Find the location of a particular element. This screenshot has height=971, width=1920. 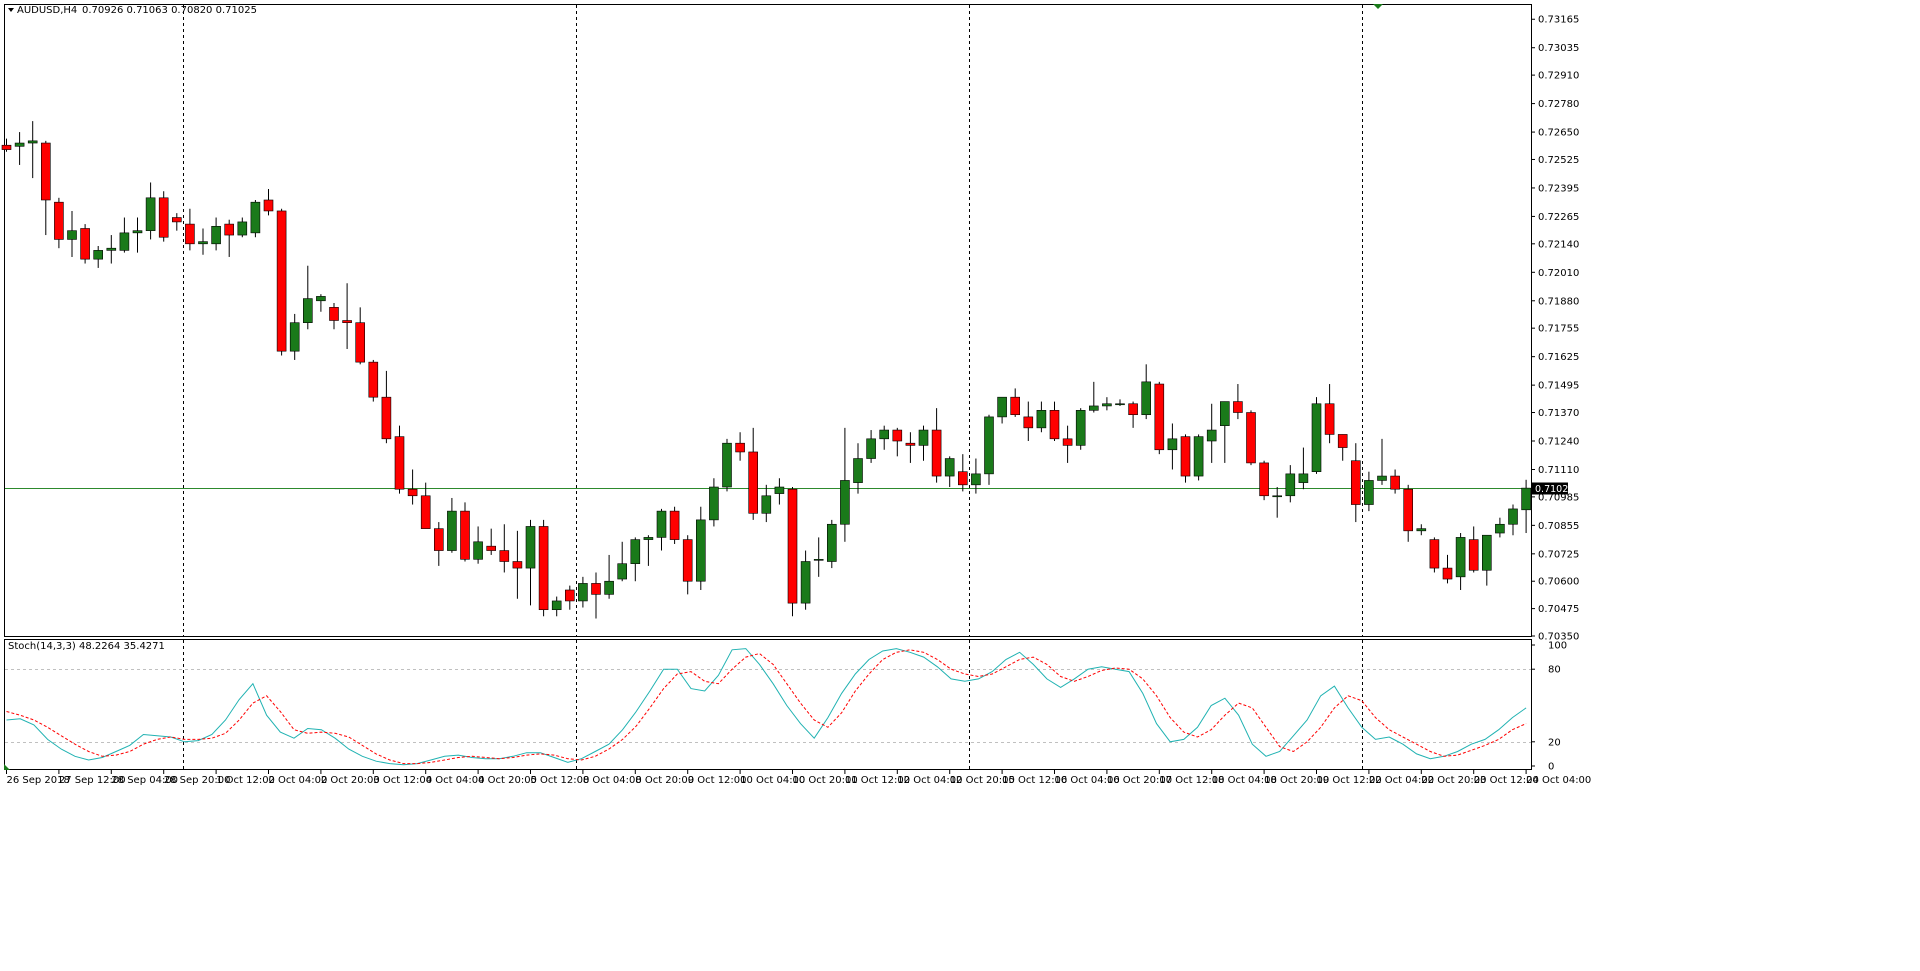

time-tick-label: 8 Oct 04:00 is located at coordinates (612, 780).